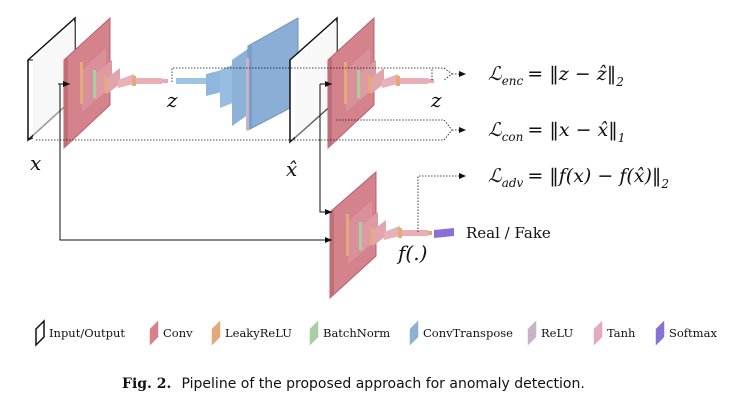  I want to click on enc-loss-line, so click(442, 74).